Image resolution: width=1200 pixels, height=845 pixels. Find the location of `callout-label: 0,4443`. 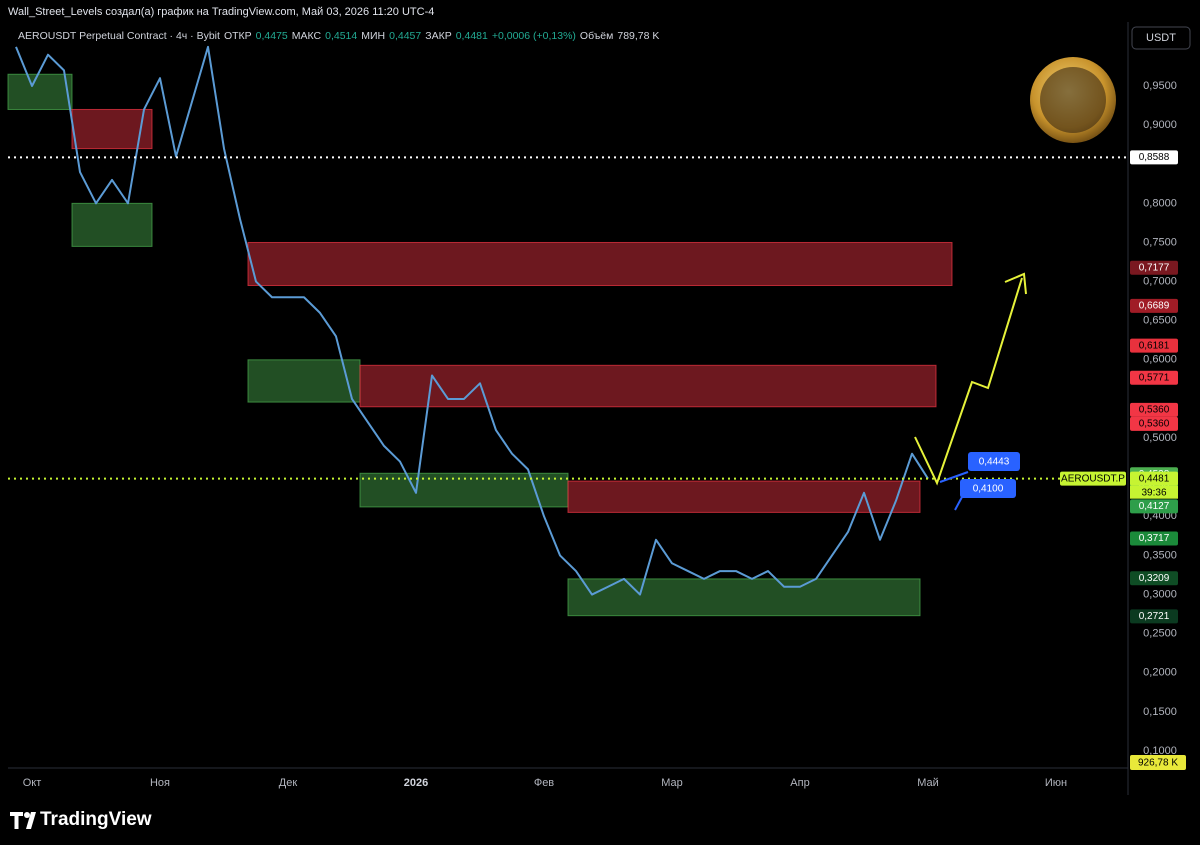

callout-label: 0,4443 is located at coordinates (994, 462).